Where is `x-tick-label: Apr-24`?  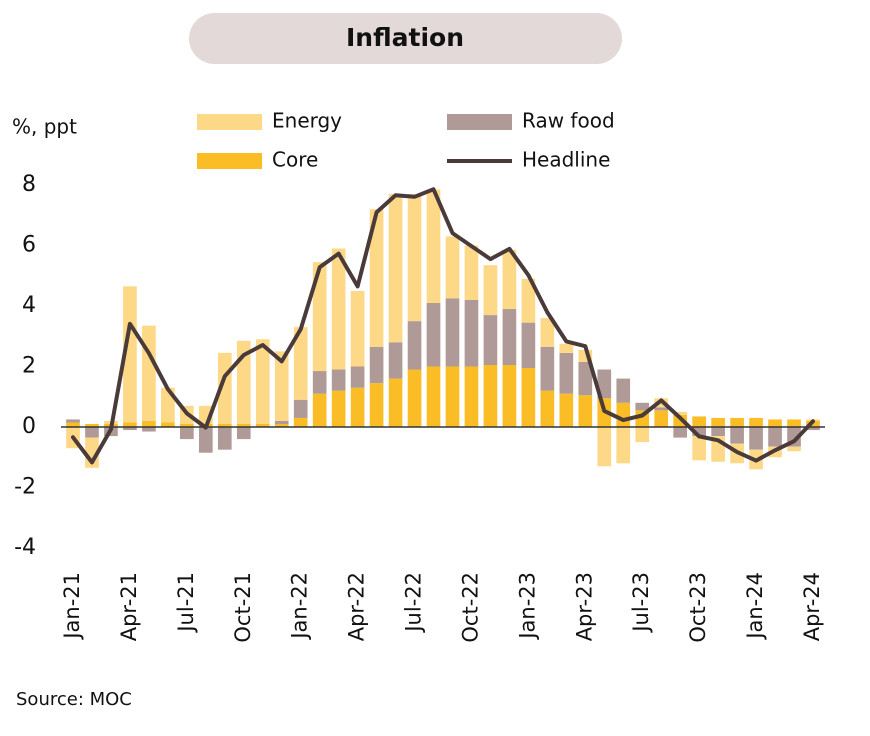 x-tick-label: Apr-24 is located at coordinates (812, 606).